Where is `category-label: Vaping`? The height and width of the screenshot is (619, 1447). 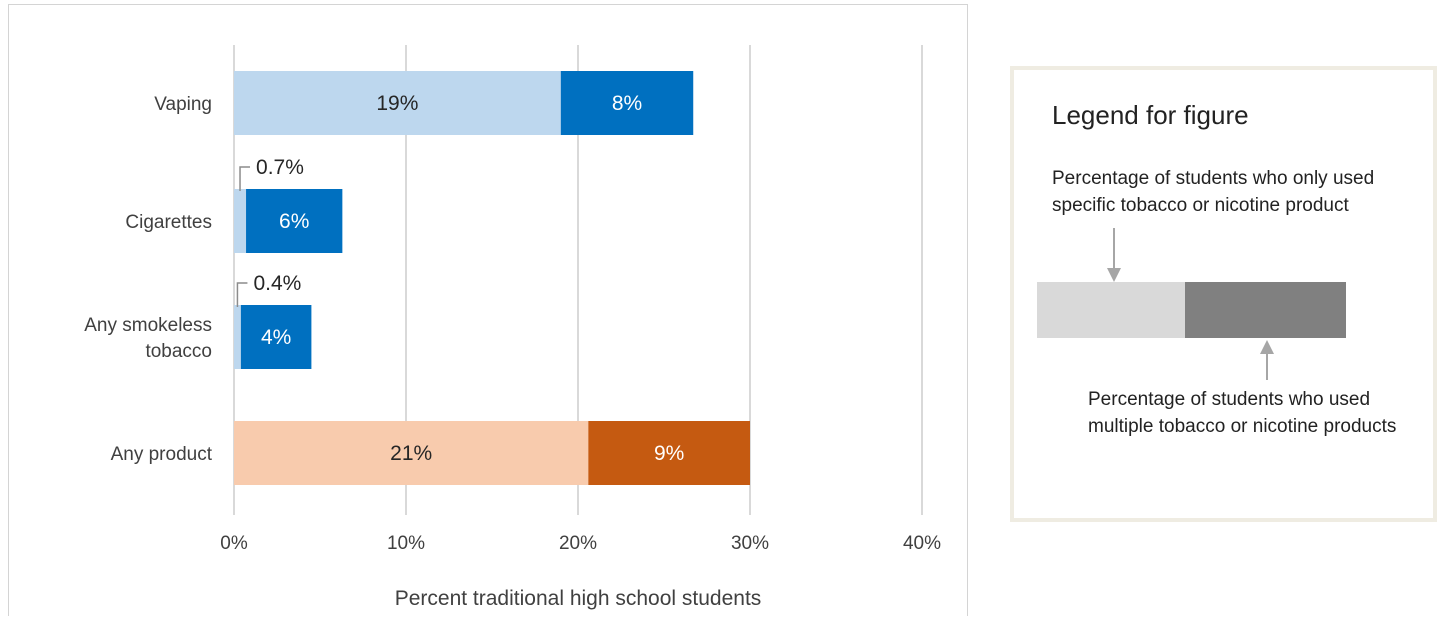 category-label: Vaping is located at coordinates (183, 104).